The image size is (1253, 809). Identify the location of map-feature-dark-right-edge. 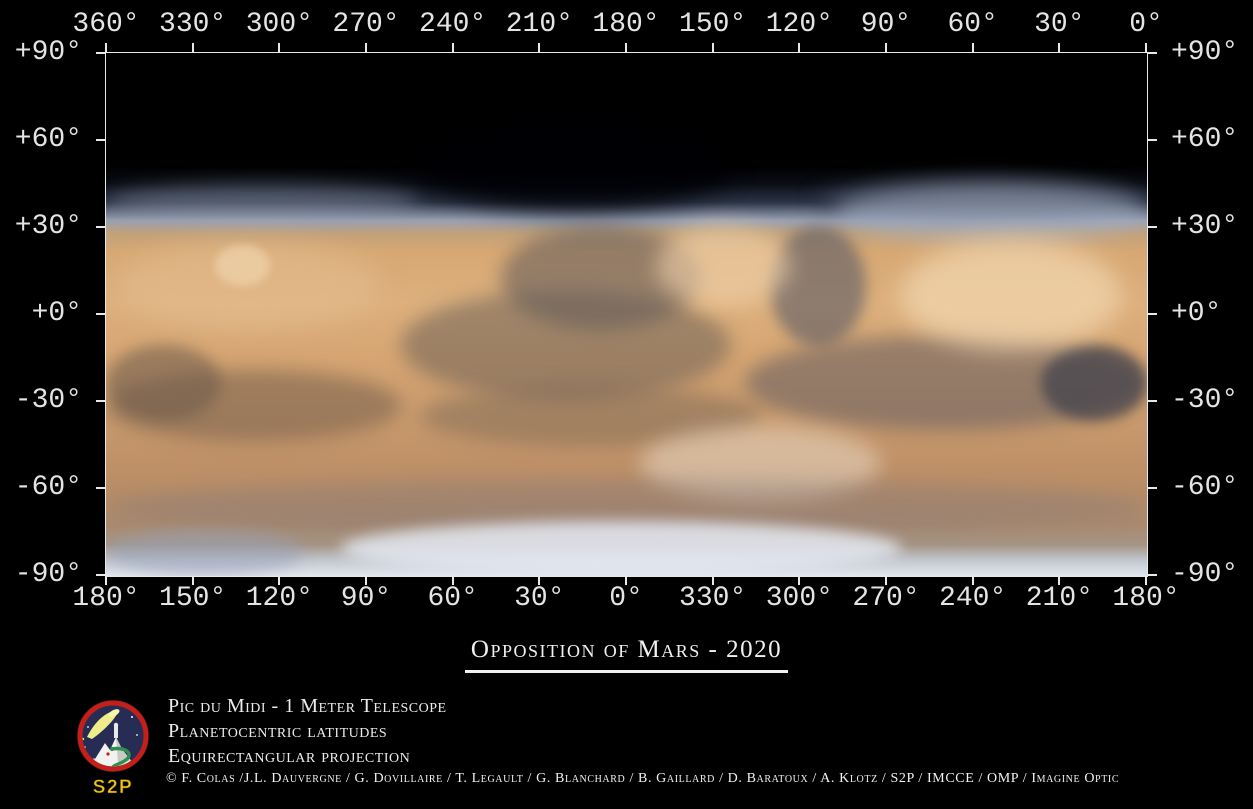
(1093, 383).